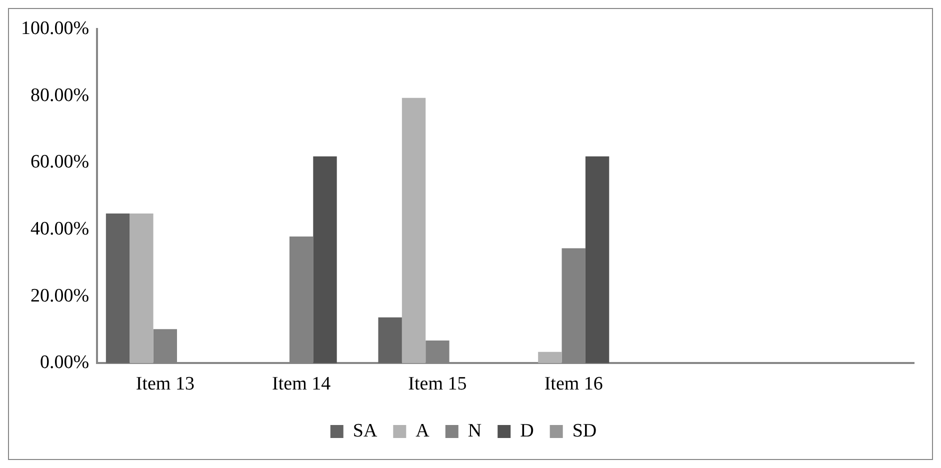 This screenshot has height=468, width=941. What do you see at coordinates (165, 384) in the screenshot?
I see `x-tick-label: Item 13` at bounding box center [165, 384].